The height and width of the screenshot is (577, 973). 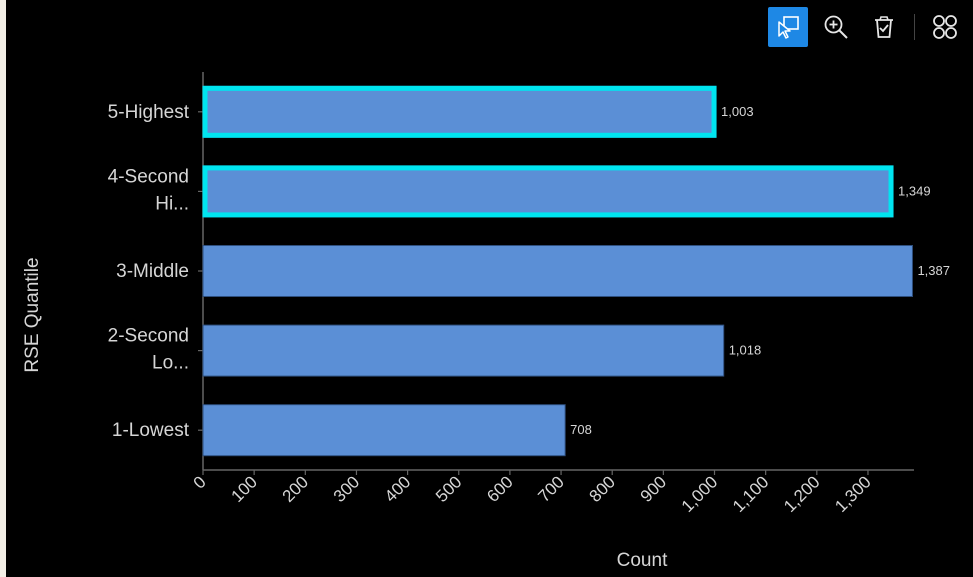 What do you see at coordinates (602, 488) in the screenshot?
I see `x-tick-label: 800` at bounding box center [602, 488].